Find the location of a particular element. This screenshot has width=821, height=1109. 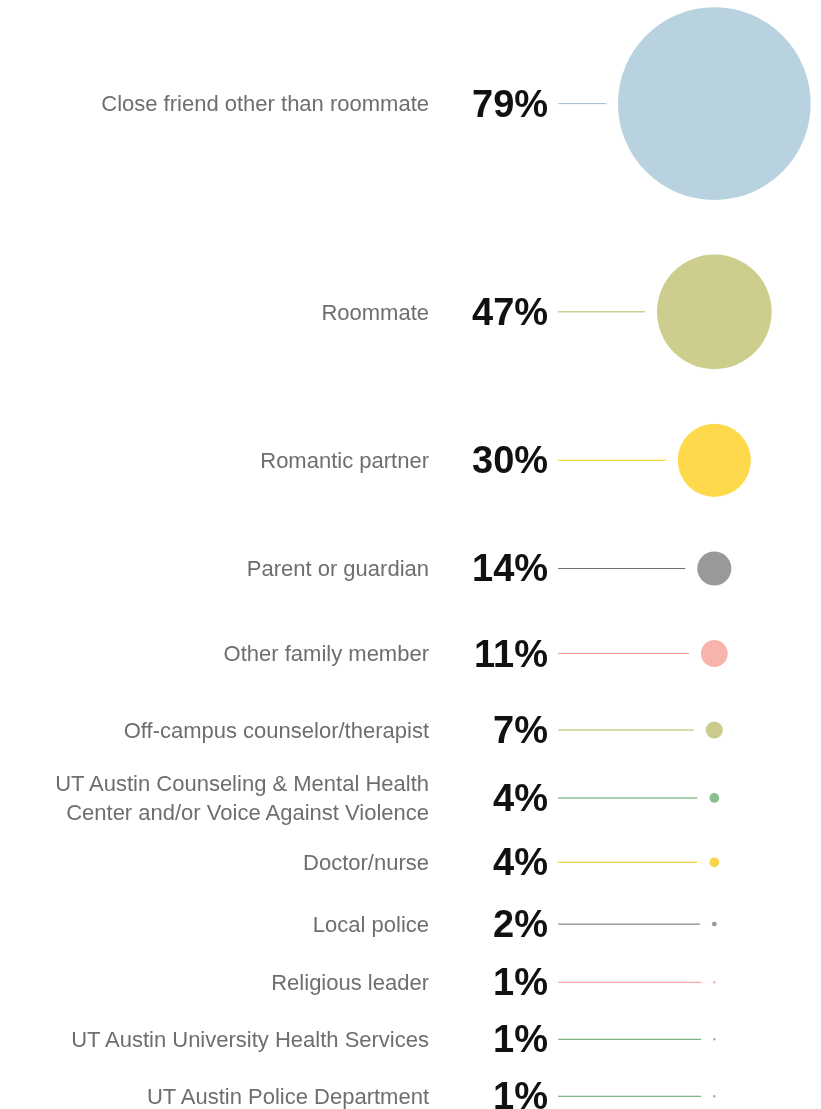

data-label: 14% is located at coordinates (510, 568).